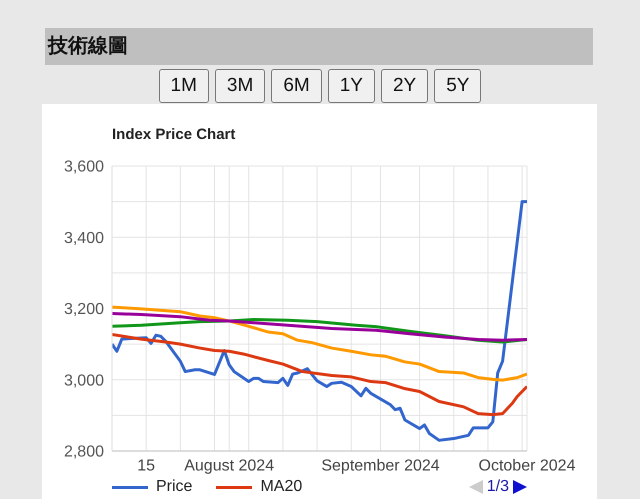  I want to click on text: 3M, so click(240, 86).